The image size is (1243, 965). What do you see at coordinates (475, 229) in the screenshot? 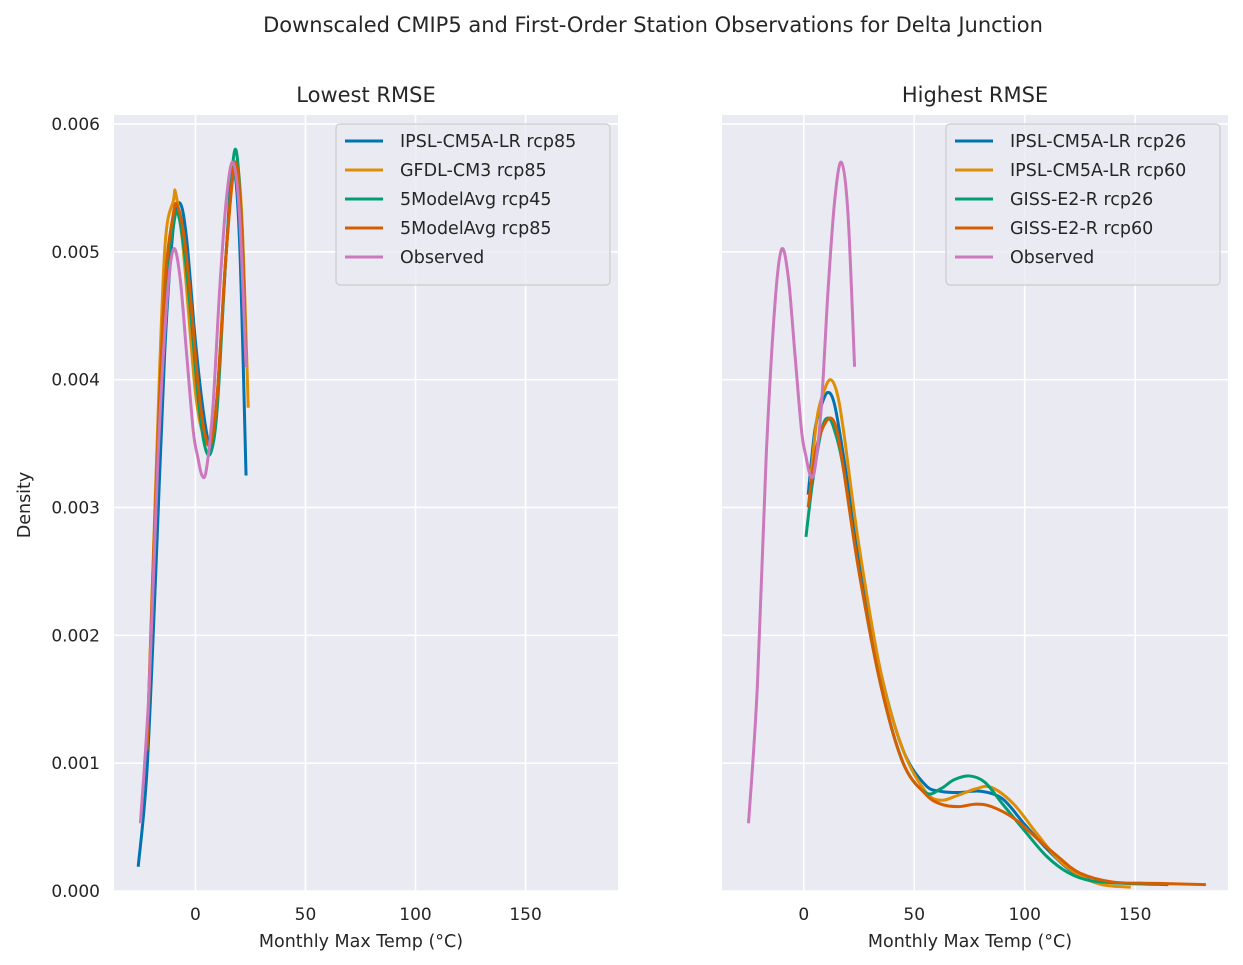
I see `legend-entry: 5ModelAvg rcp85` at bounding box center [475, 229].